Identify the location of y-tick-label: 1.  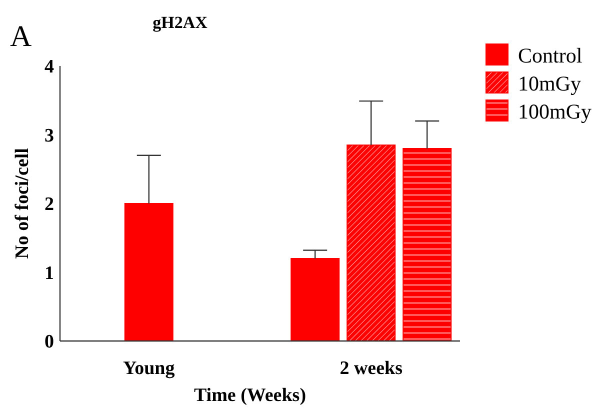
(49, 273).